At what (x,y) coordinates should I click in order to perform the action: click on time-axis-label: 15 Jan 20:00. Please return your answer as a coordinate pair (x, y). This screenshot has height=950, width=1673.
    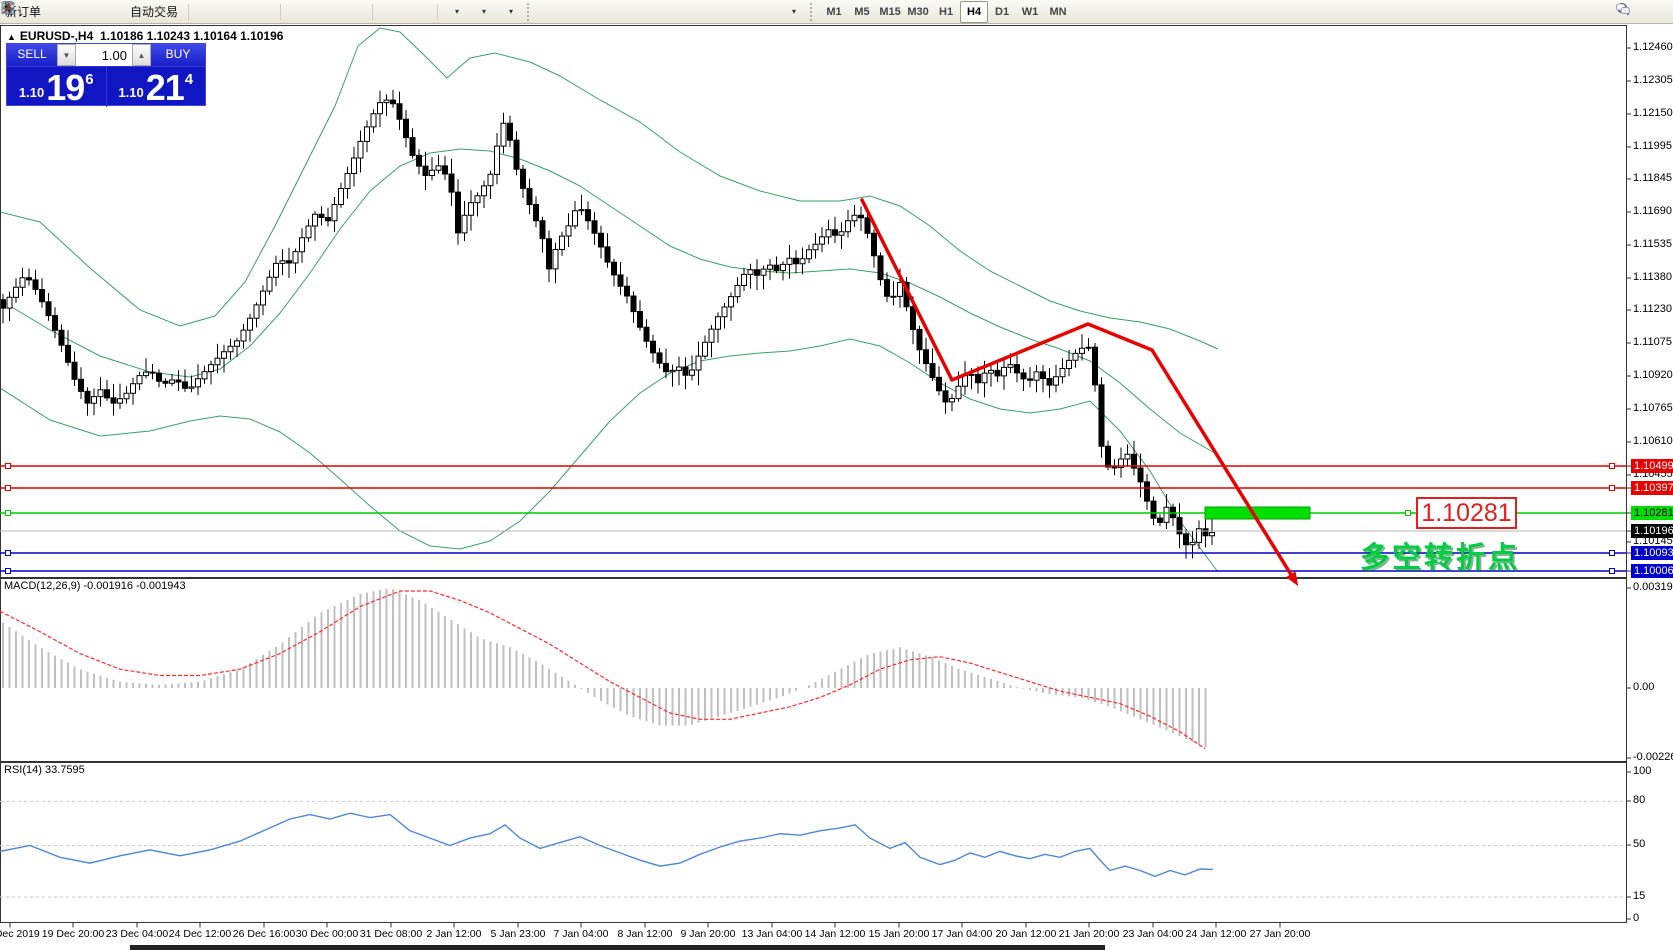
    Looking at the image, I should click on (899, 934).